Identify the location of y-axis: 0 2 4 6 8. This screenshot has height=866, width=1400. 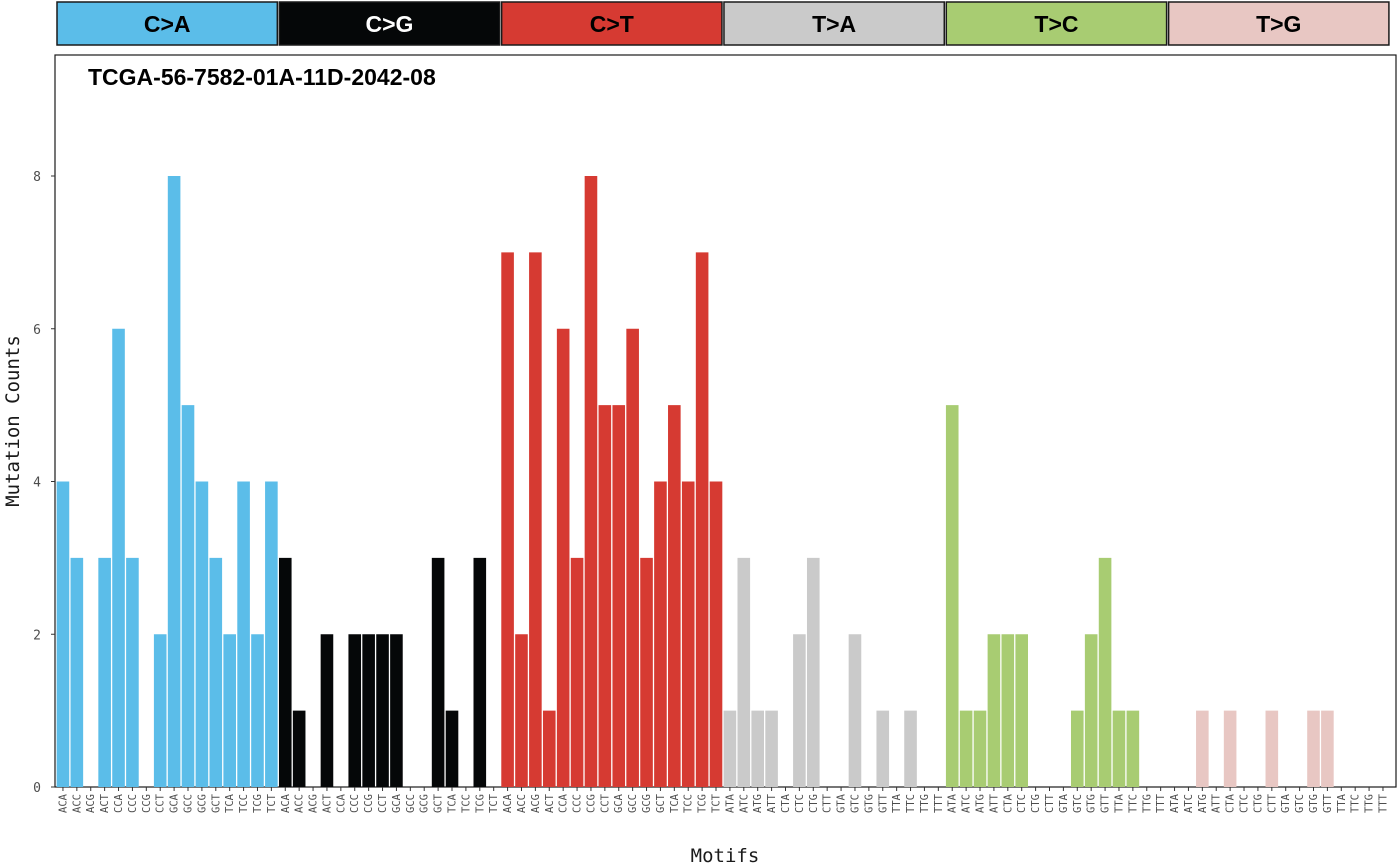
(44, 483).